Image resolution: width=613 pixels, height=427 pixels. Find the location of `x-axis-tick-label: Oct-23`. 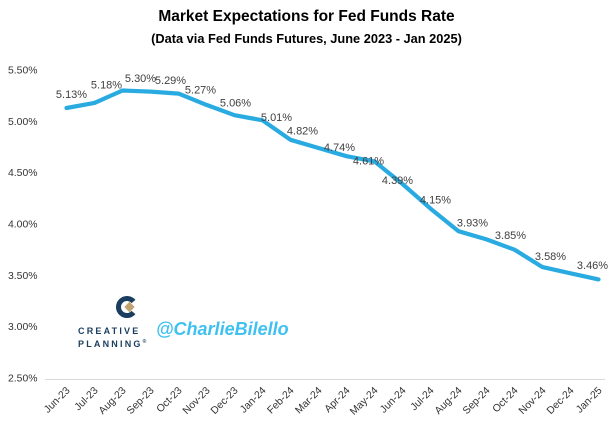

x-axis-tick-label: Oct-23 is located at coordinates (170, 400).